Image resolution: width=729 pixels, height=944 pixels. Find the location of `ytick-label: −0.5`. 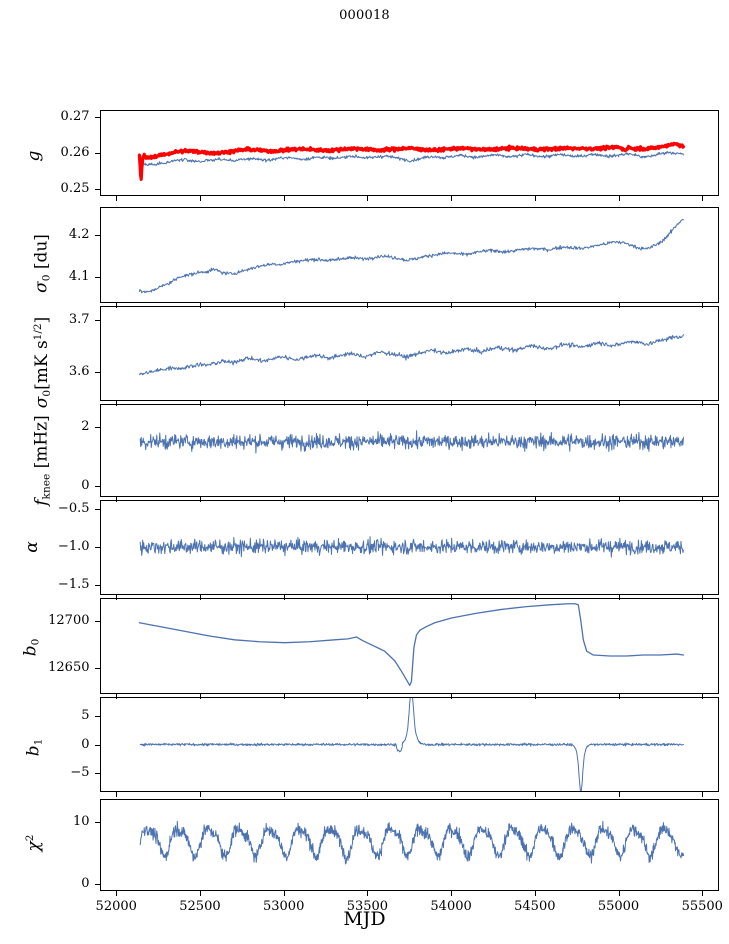

ytick-label: −0.5 is located at coordinates (73, 508).